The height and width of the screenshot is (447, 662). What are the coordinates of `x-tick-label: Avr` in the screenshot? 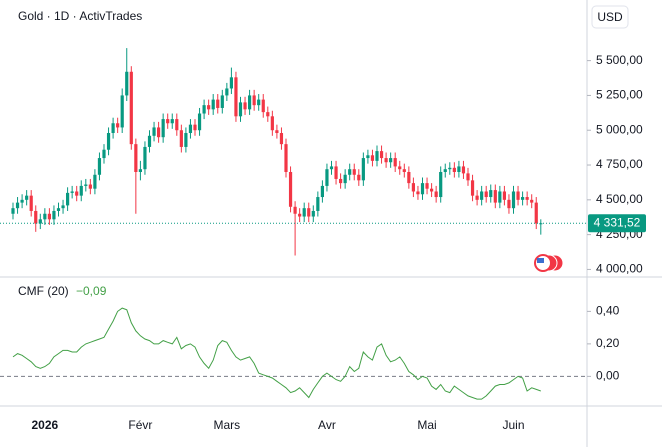 It's located at (327, 425).